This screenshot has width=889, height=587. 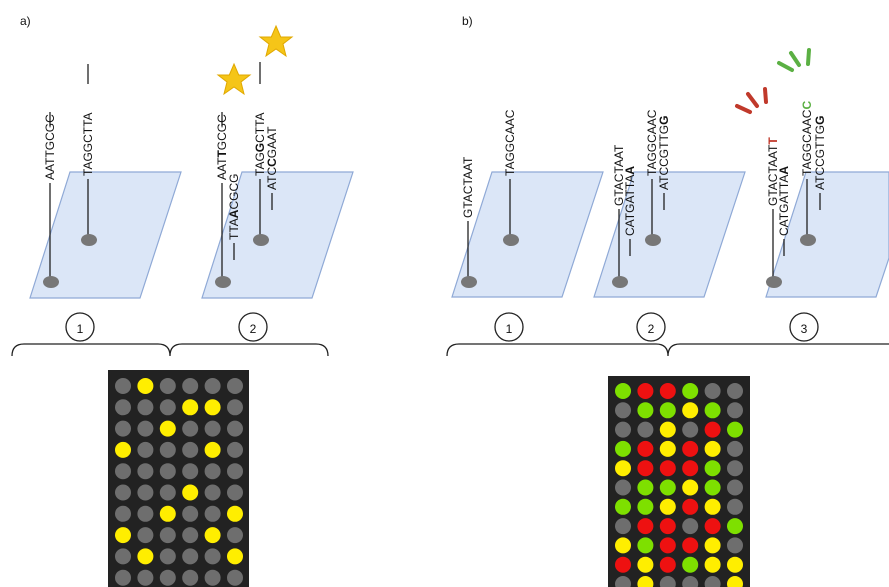 What do you see at coordinates (807, 138) in the screenshot?
I see `sequence: TAGGCAACC` at bounding box center [807, 138].